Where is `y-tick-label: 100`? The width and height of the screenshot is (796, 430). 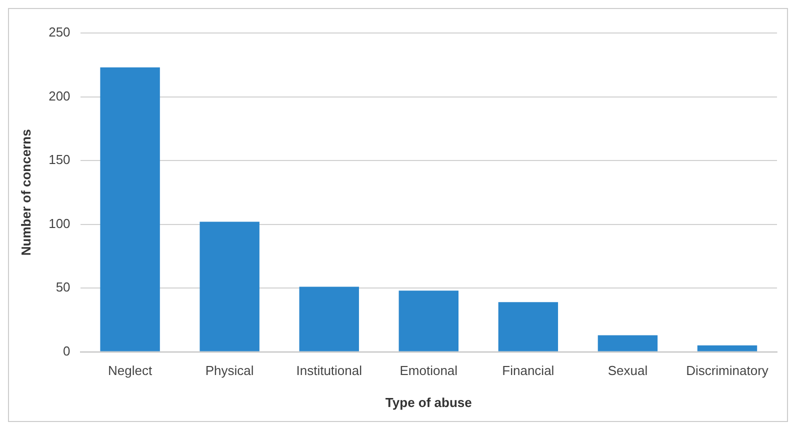 y-tick-label: 100 is located at coordinates (59, 223).